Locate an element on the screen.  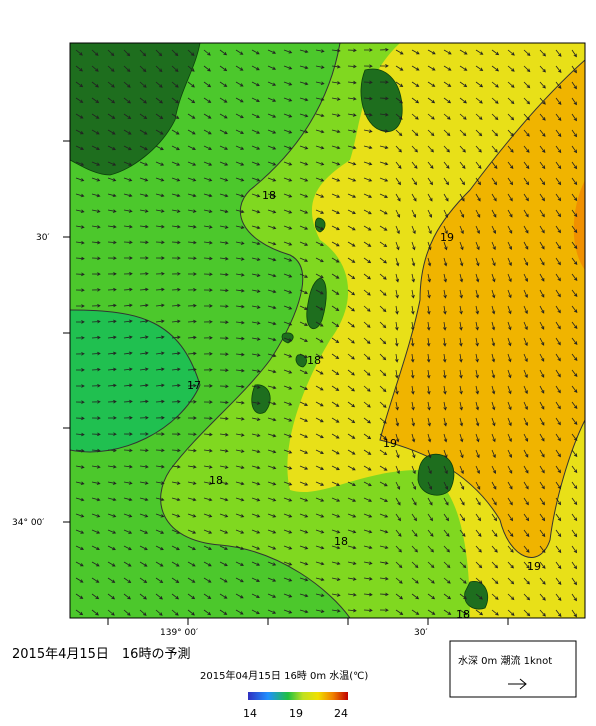
colorbar is located at coordinates (298, 696).